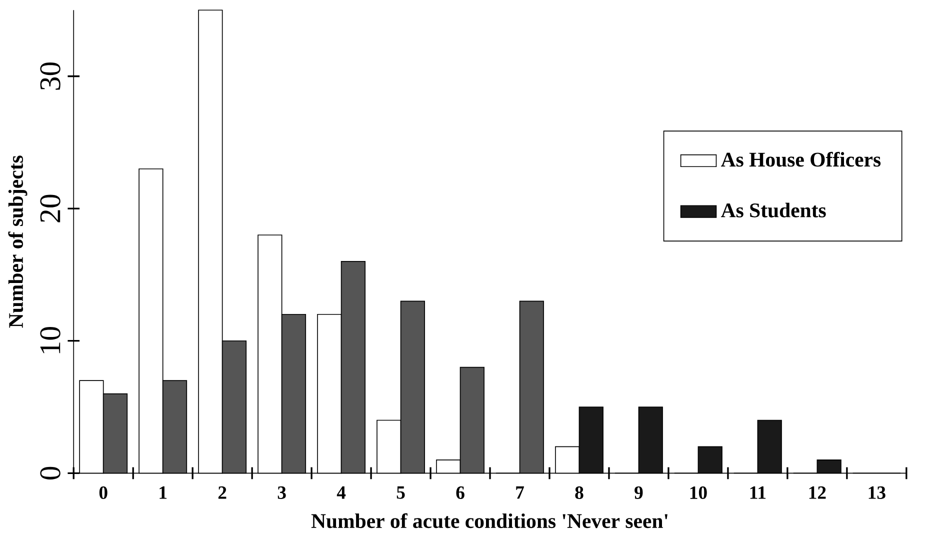  What do you see at coordinates (103, 493) in the screenshot?
I see `x-tick-label: 0` at bounding box center [103, 493].